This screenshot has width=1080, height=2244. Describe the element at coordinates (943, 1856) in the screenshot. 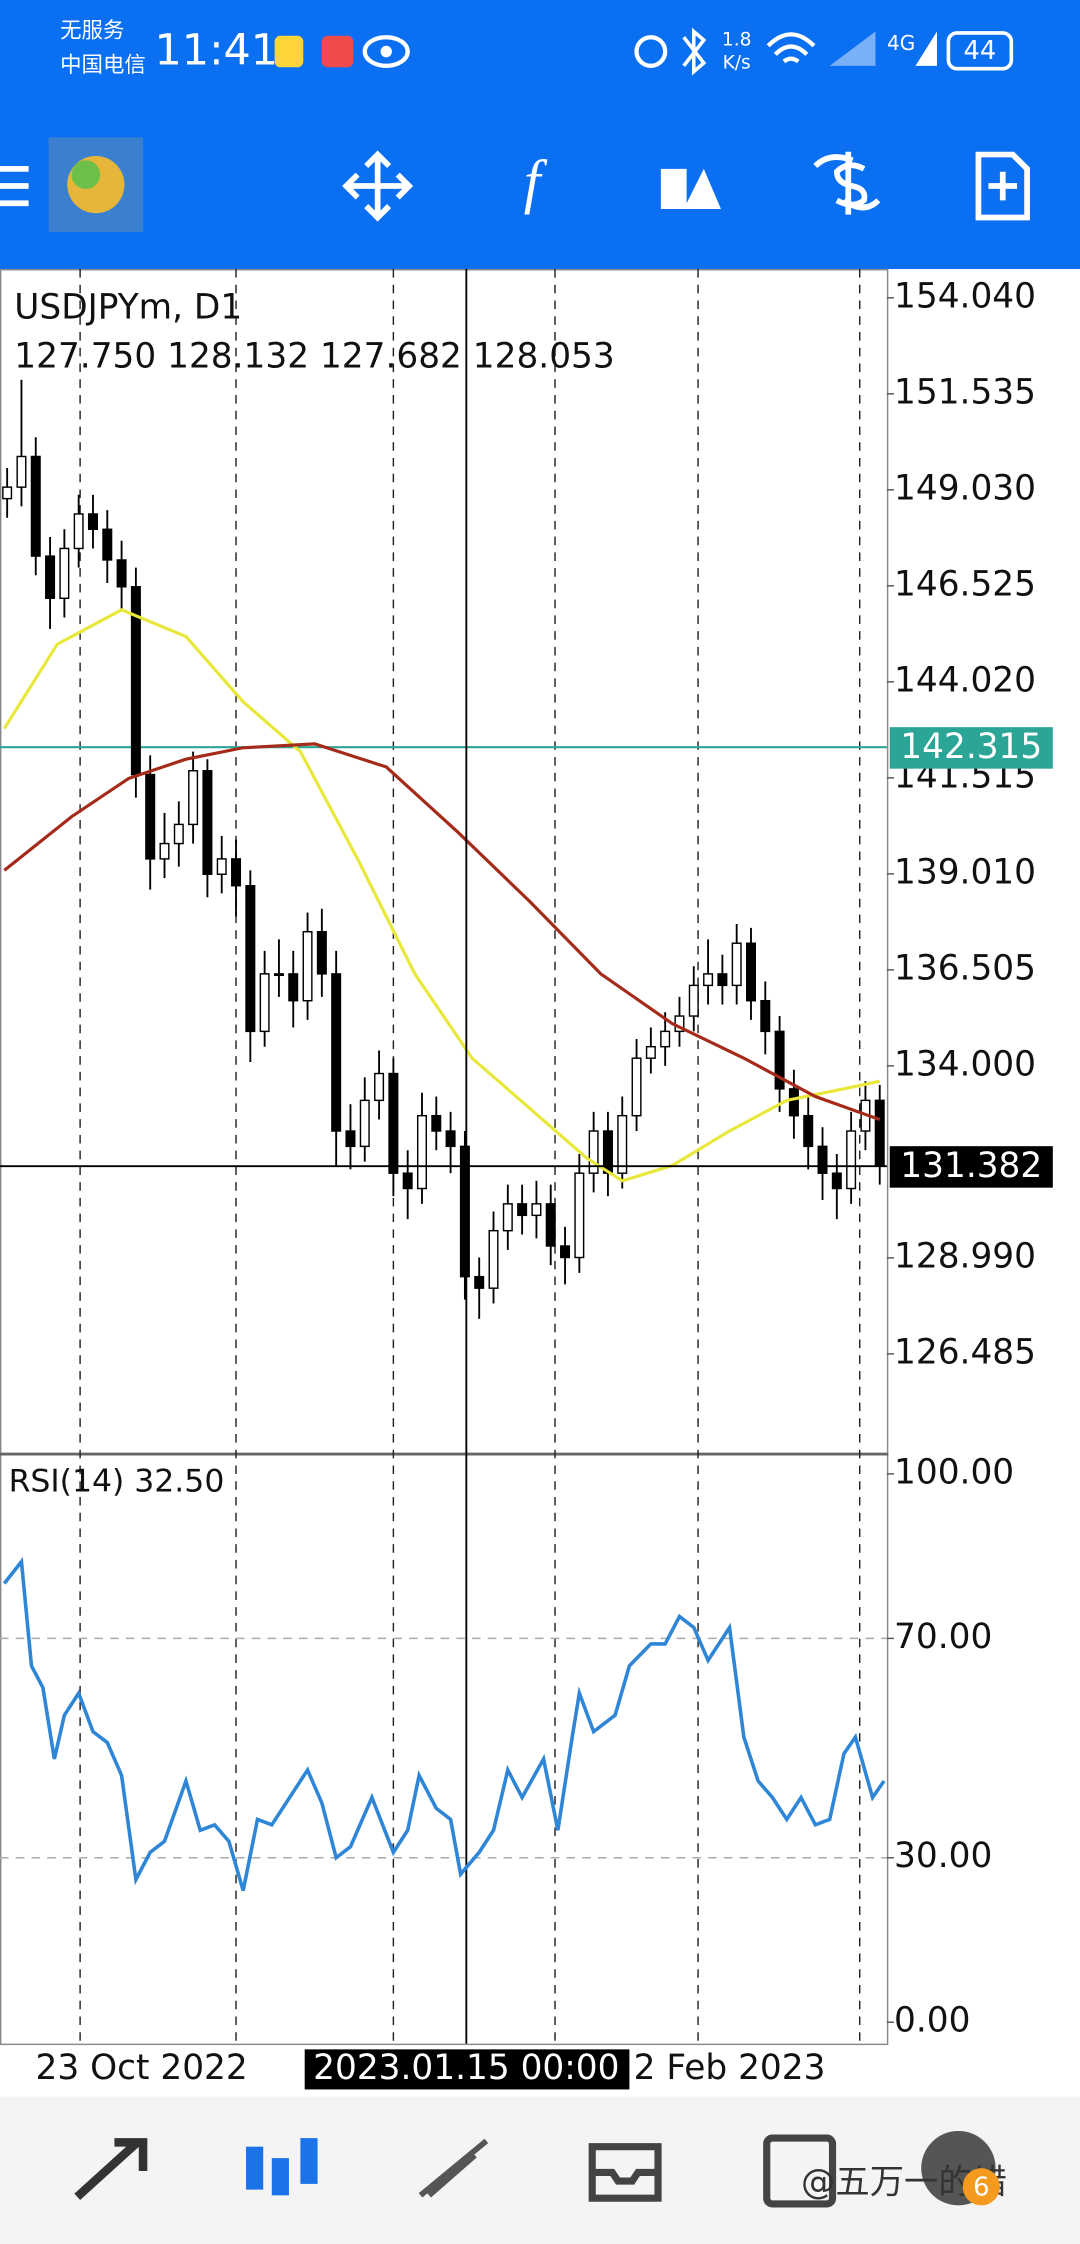

I see `y-tick-label: 30.00` at that location.